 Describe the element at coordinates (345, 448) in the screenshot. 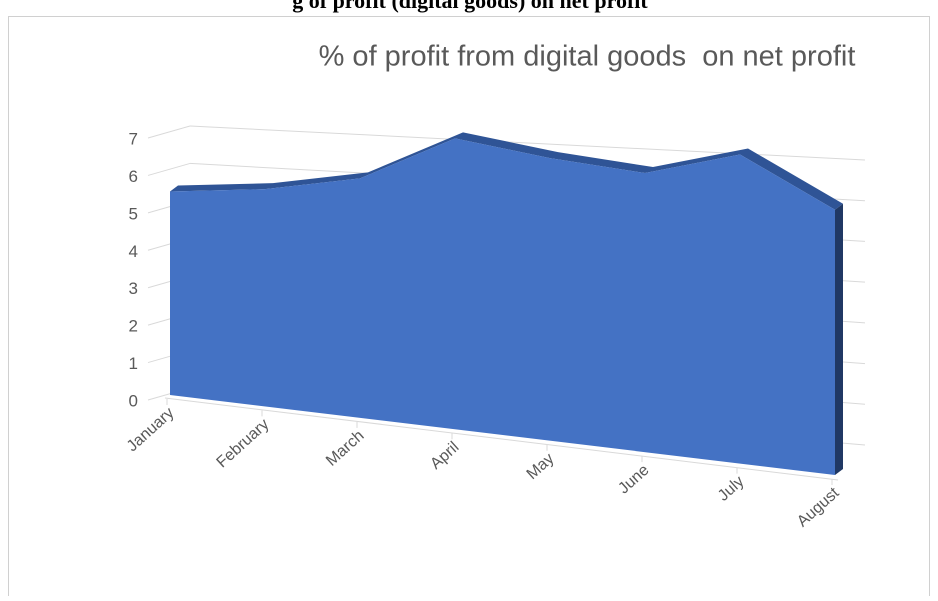

I see `x-tick-label: March` at that location.